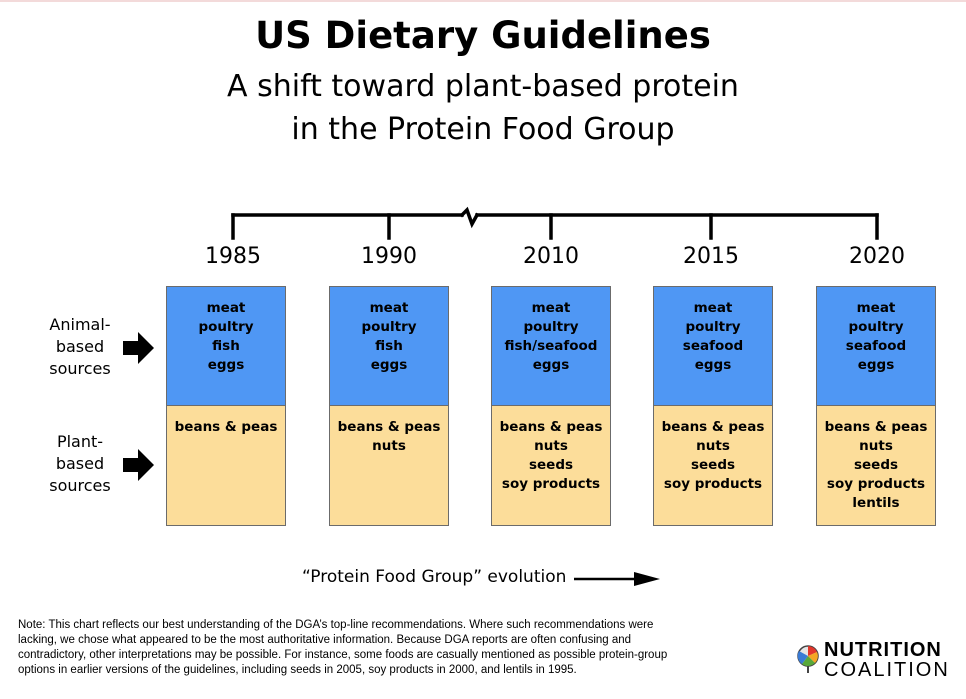  Describe the element at coordinates (469, 217) in the screenshot. I see `timeline-break-mark` at that location.